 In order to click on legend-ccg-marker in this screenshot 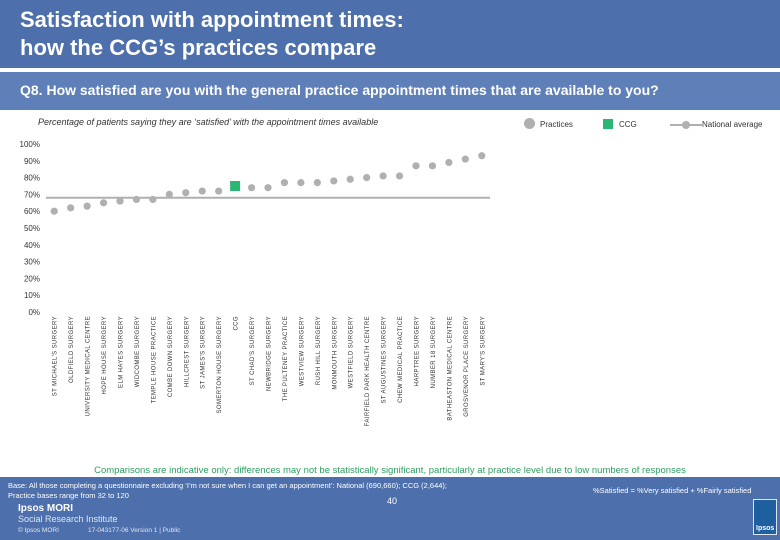, I will do `click(608, 124)`.